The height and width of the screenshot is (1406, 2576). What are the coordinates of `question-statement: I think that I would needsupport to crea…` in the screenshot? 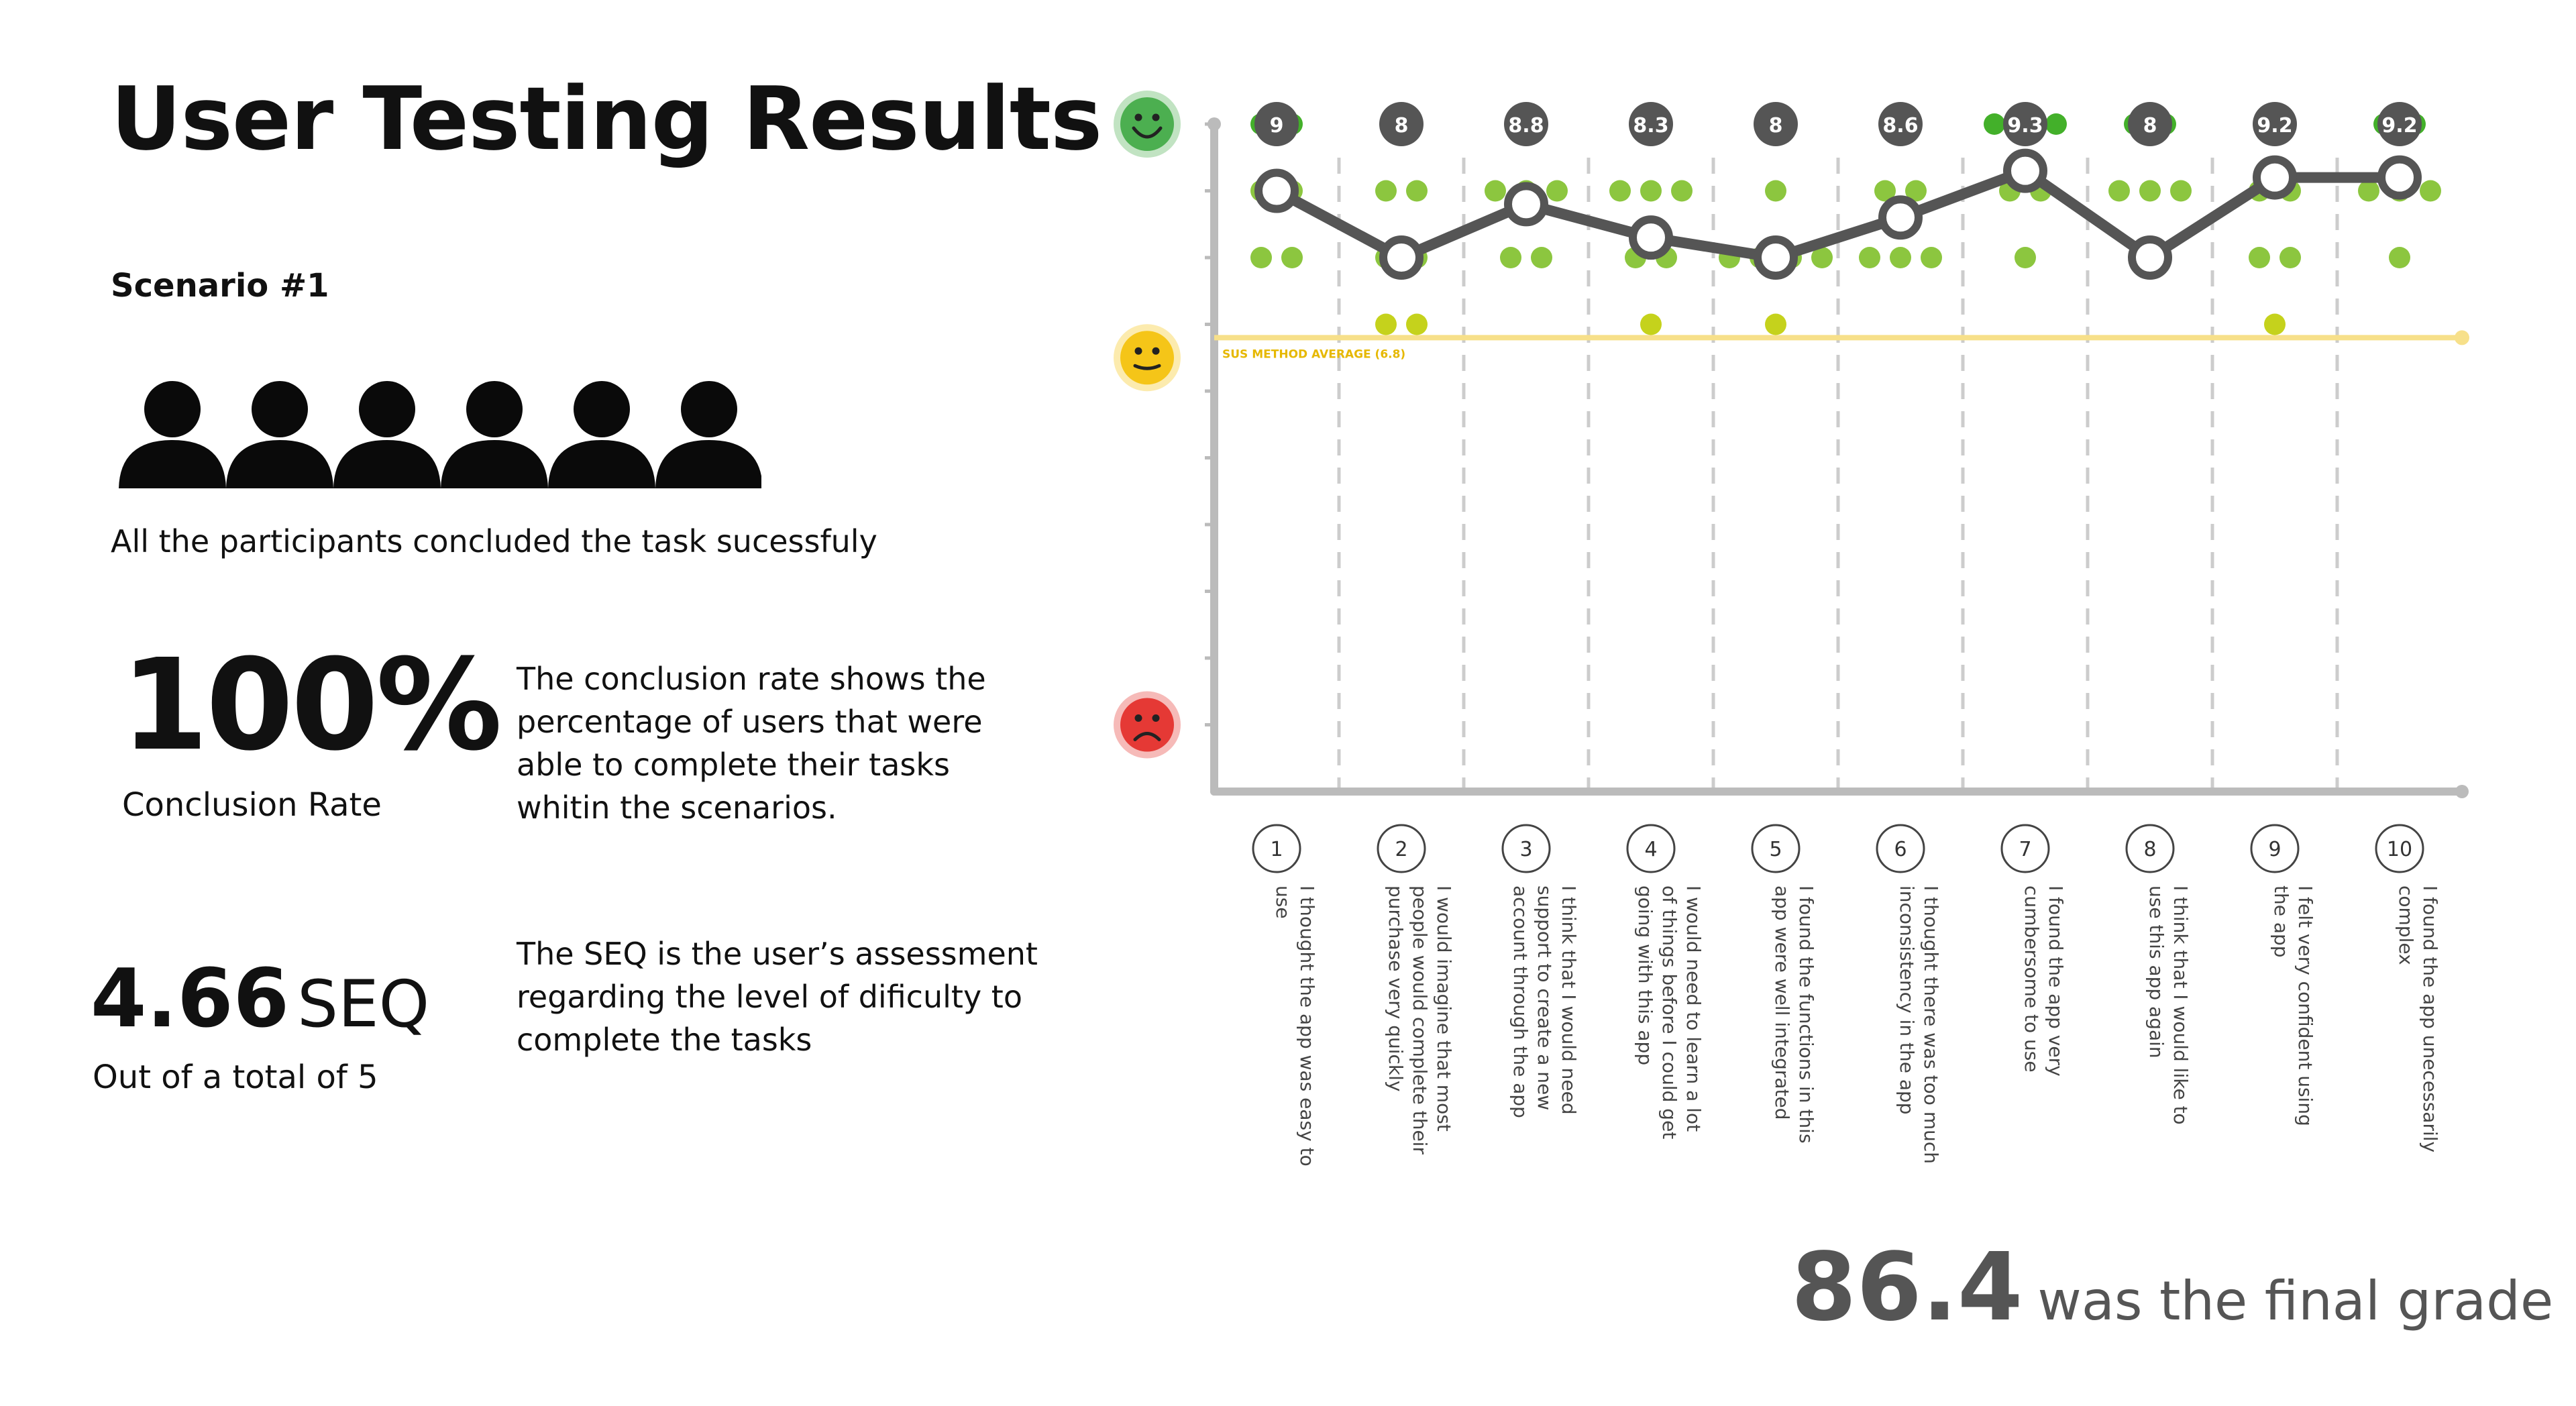 It's located at (1544, 1001).